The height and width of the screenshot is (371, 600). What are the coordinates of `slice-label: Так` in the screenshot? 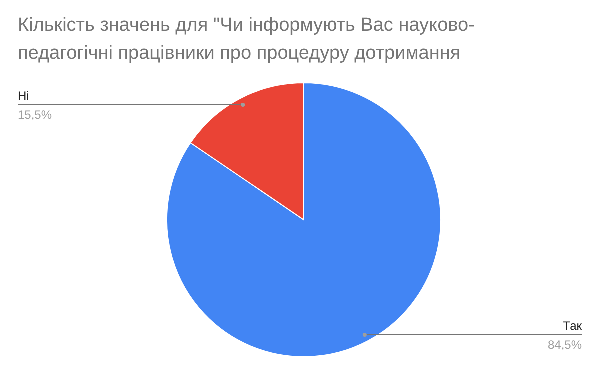 It's located at (573, 326).